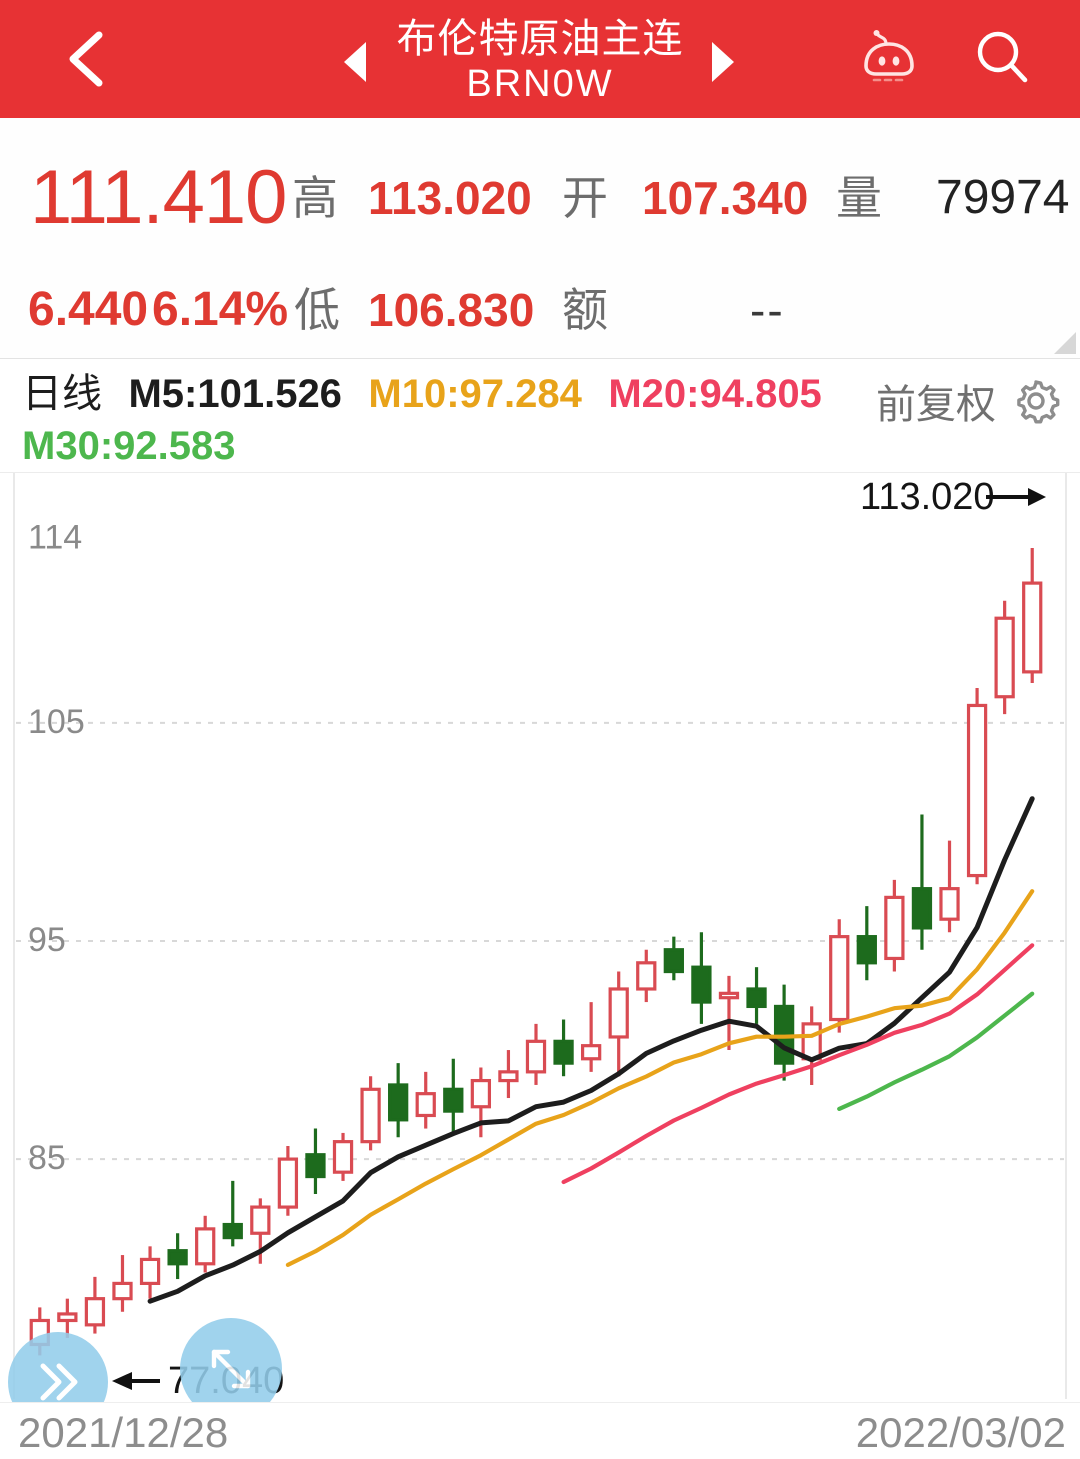 This screenshot has width=1080, height=1459. What do you see at coordinates (585, 198) in the screenshot?
I see `open-label: 开` at bounding box center [585, 198].